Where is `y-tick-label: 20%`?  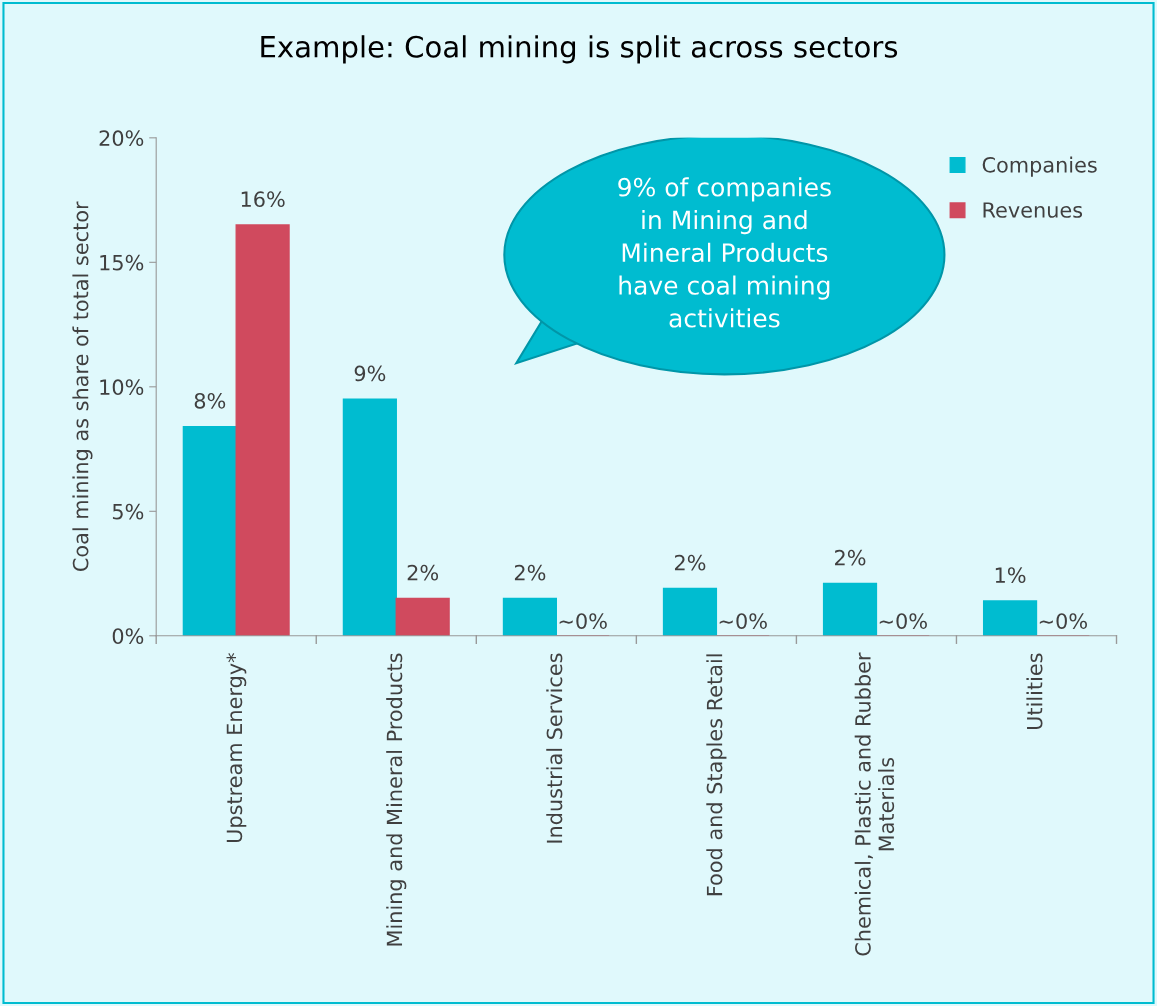
y-tick-label: 20% is located at coordinates (121, 138).